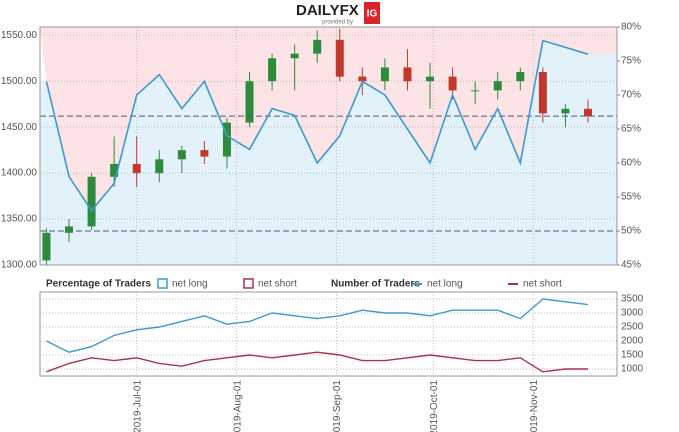  What do you see at coordinates (632, 299) in the screenshot?
I see `y-tick-label: 3500` at bounding box center [632, 299].